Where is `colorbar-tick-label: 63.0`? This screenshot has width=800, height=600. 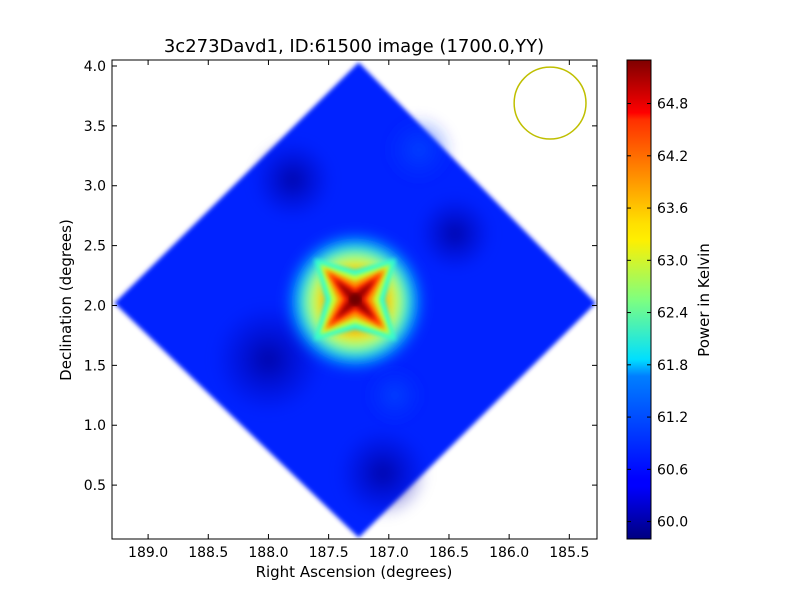 colorbar-tick-label: 63.0 is located at coordinates (672, 261).